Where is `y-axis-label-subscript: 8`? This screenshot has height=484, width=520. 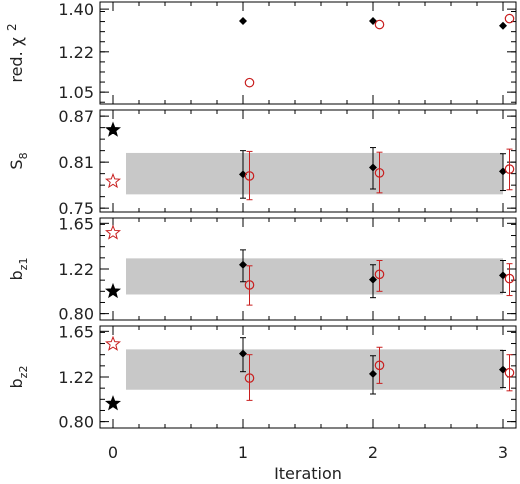 y-axis-label-subscript: 8 is located at coordinates (23, 155).